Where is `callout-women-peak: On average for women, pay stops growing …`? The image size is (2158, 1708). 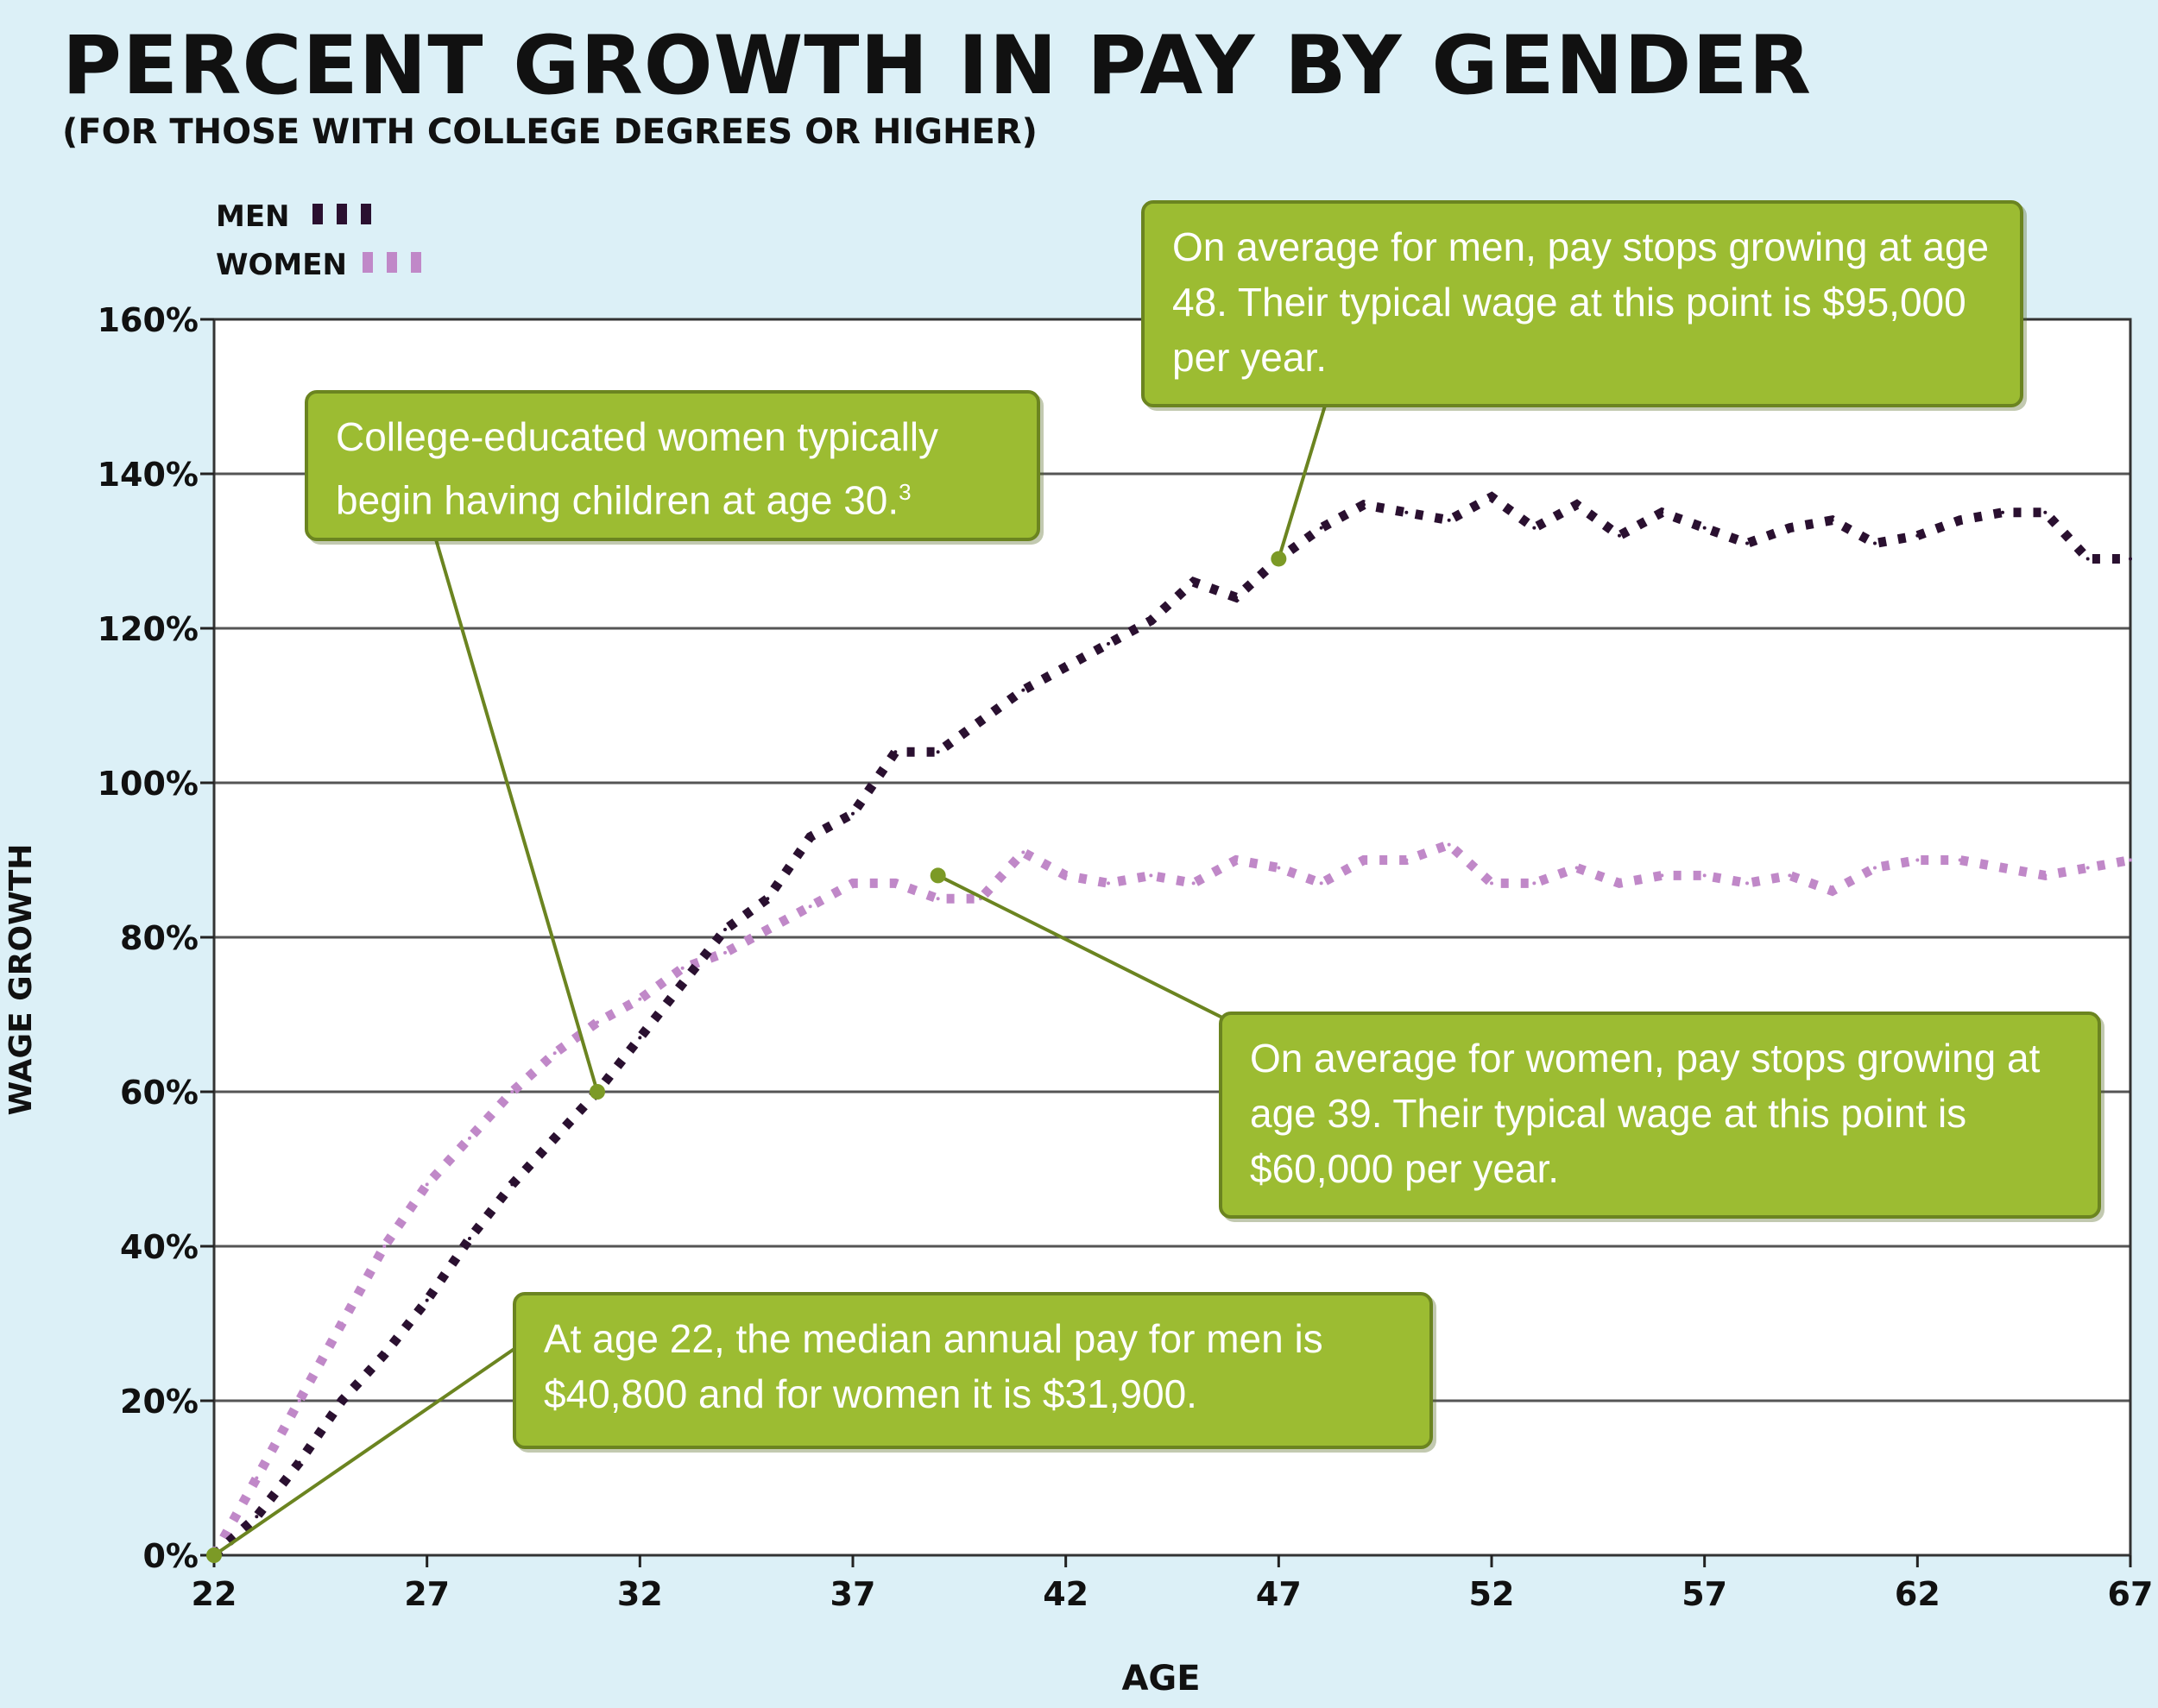 callout-women-peak: On average for women, pay stops growing … is located at coordinates (1660, 1115).